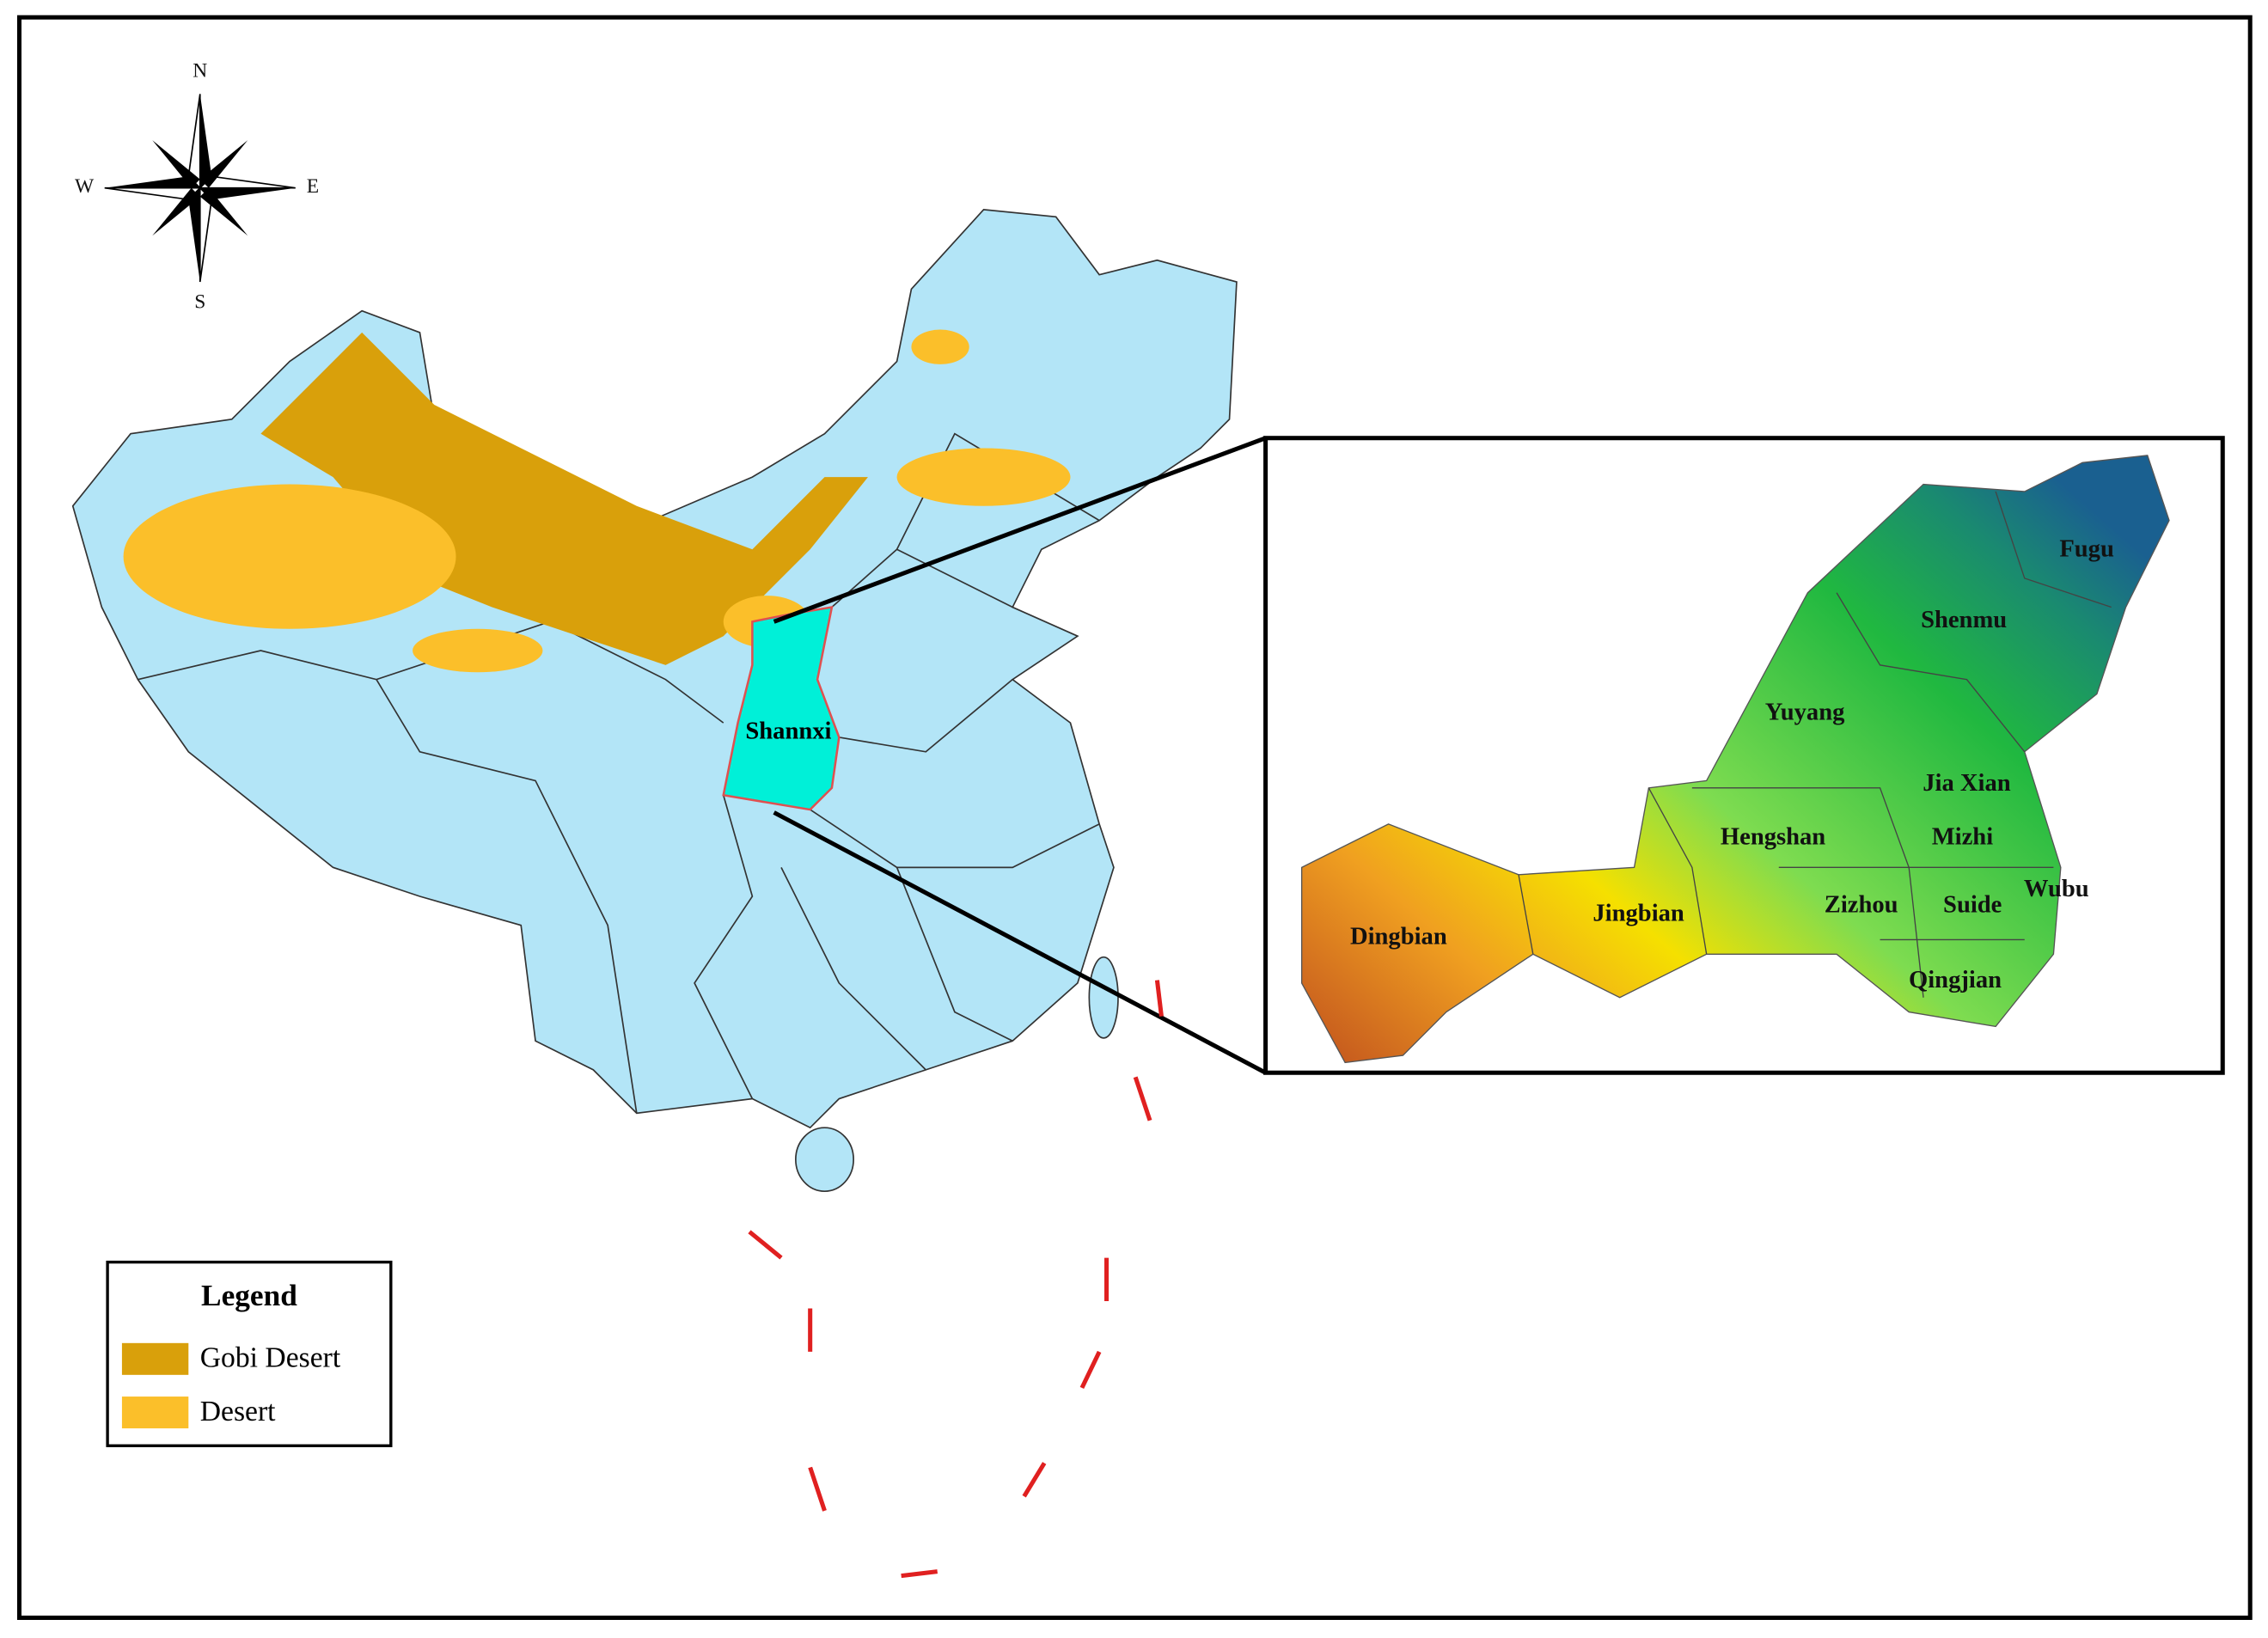  Describe the element at coordinates (1955, 980) in the screenshot. I see `county-label: Qingjian` at that location.